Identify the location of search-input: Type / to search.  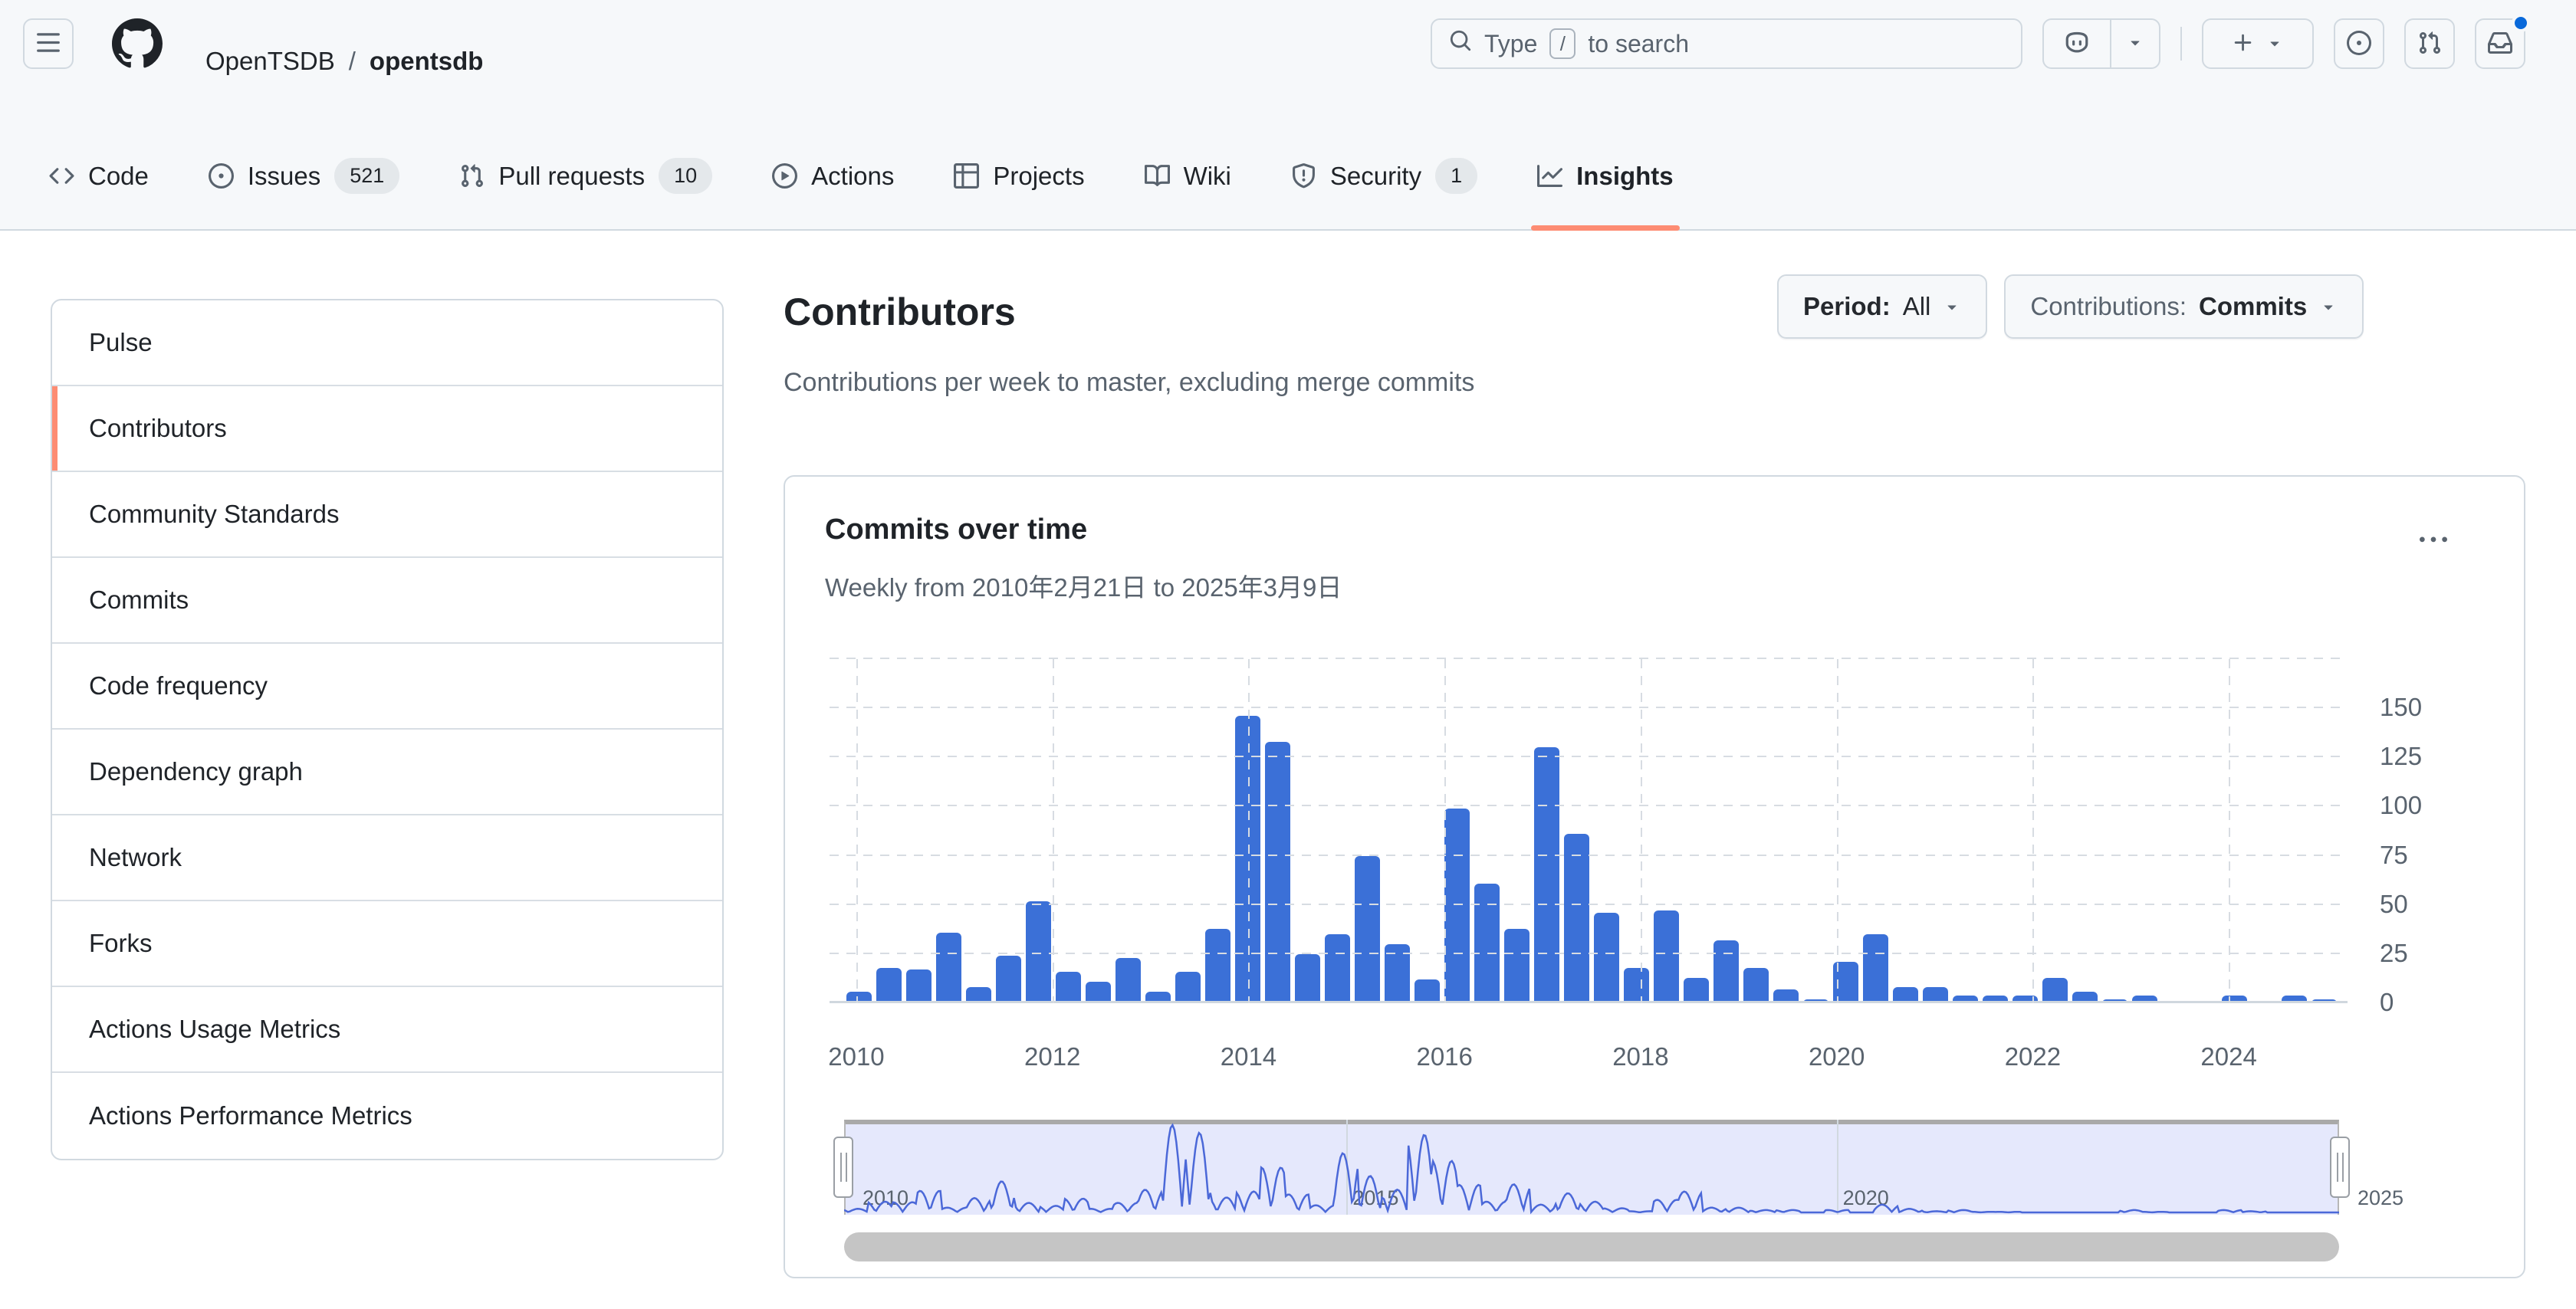
(1727, 44).